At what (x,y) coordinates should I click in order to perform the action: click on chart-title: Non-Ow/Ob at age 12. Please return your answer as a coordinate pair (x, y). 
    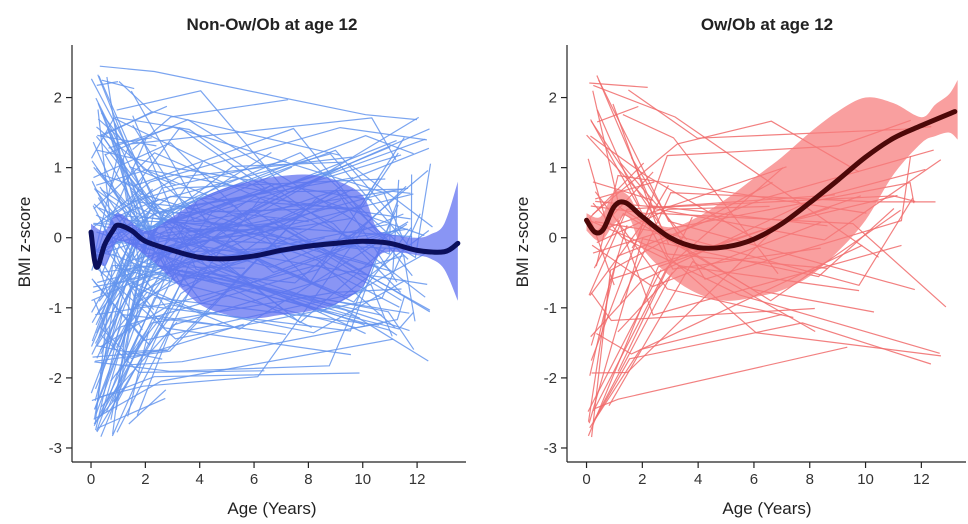
    Looking at the image, I should click on (272, 24).